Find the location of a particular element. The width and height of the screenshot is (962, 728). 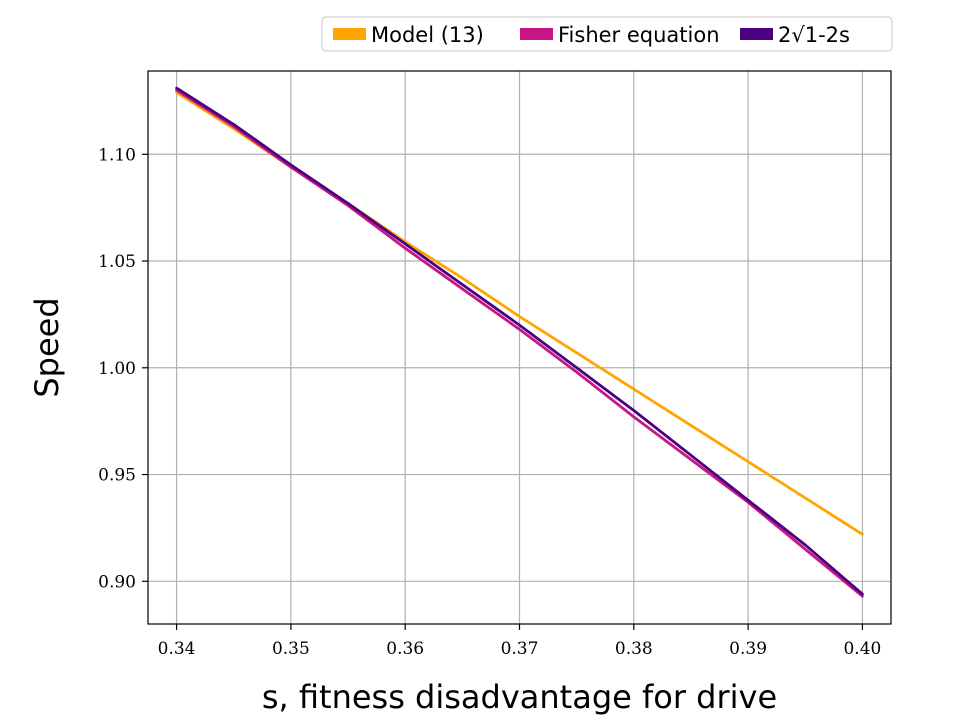

y-tick-label: 1.00 is located at coordinates (117, 369).